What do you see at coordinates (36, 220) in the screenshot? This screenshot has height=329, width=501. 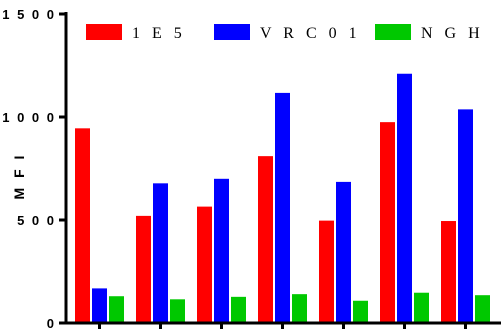 I see `y-tick-label: 5 0 0` at bounding box center [36, 220].